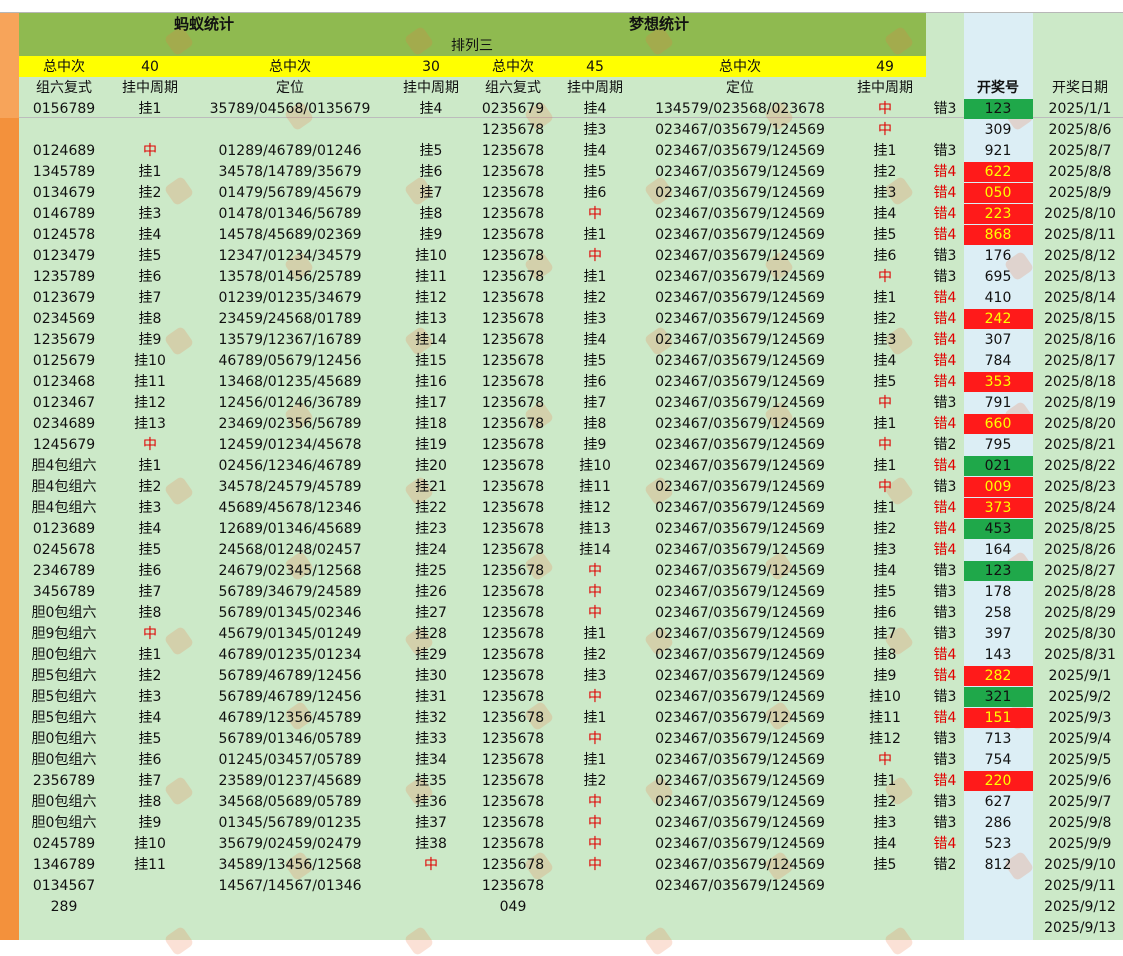 The image size is (1123, 956). I want to click on cell-k: 2025/9/7, so click(1080, 802).